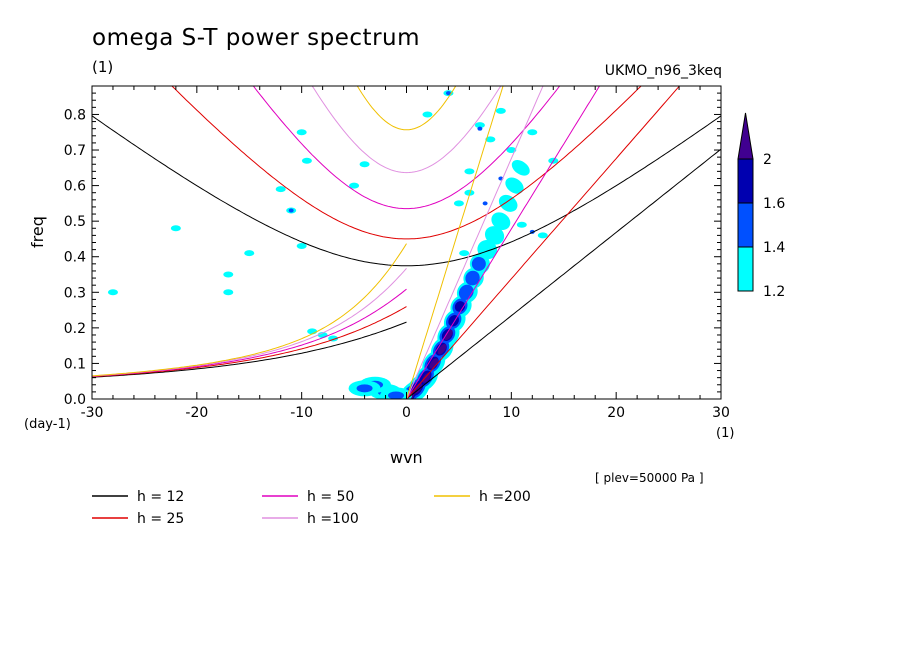 This screenshot has width=904, height=654. What do you see at coordinates (160, 497) in the screenshot?
I see `legend-label: h = 12` at bounding box center [160, 497].